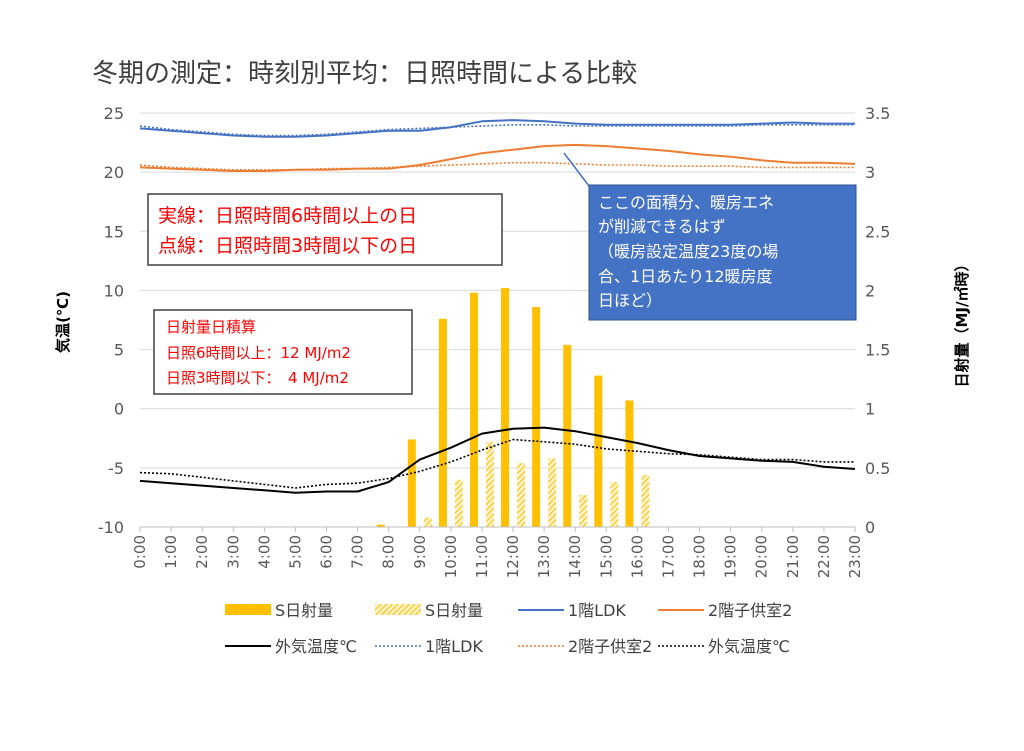  What do you see at coordinates (171, 552) in the screenshot?
I see `x-tick-label: 1:00` at bounding box center [171, 552].